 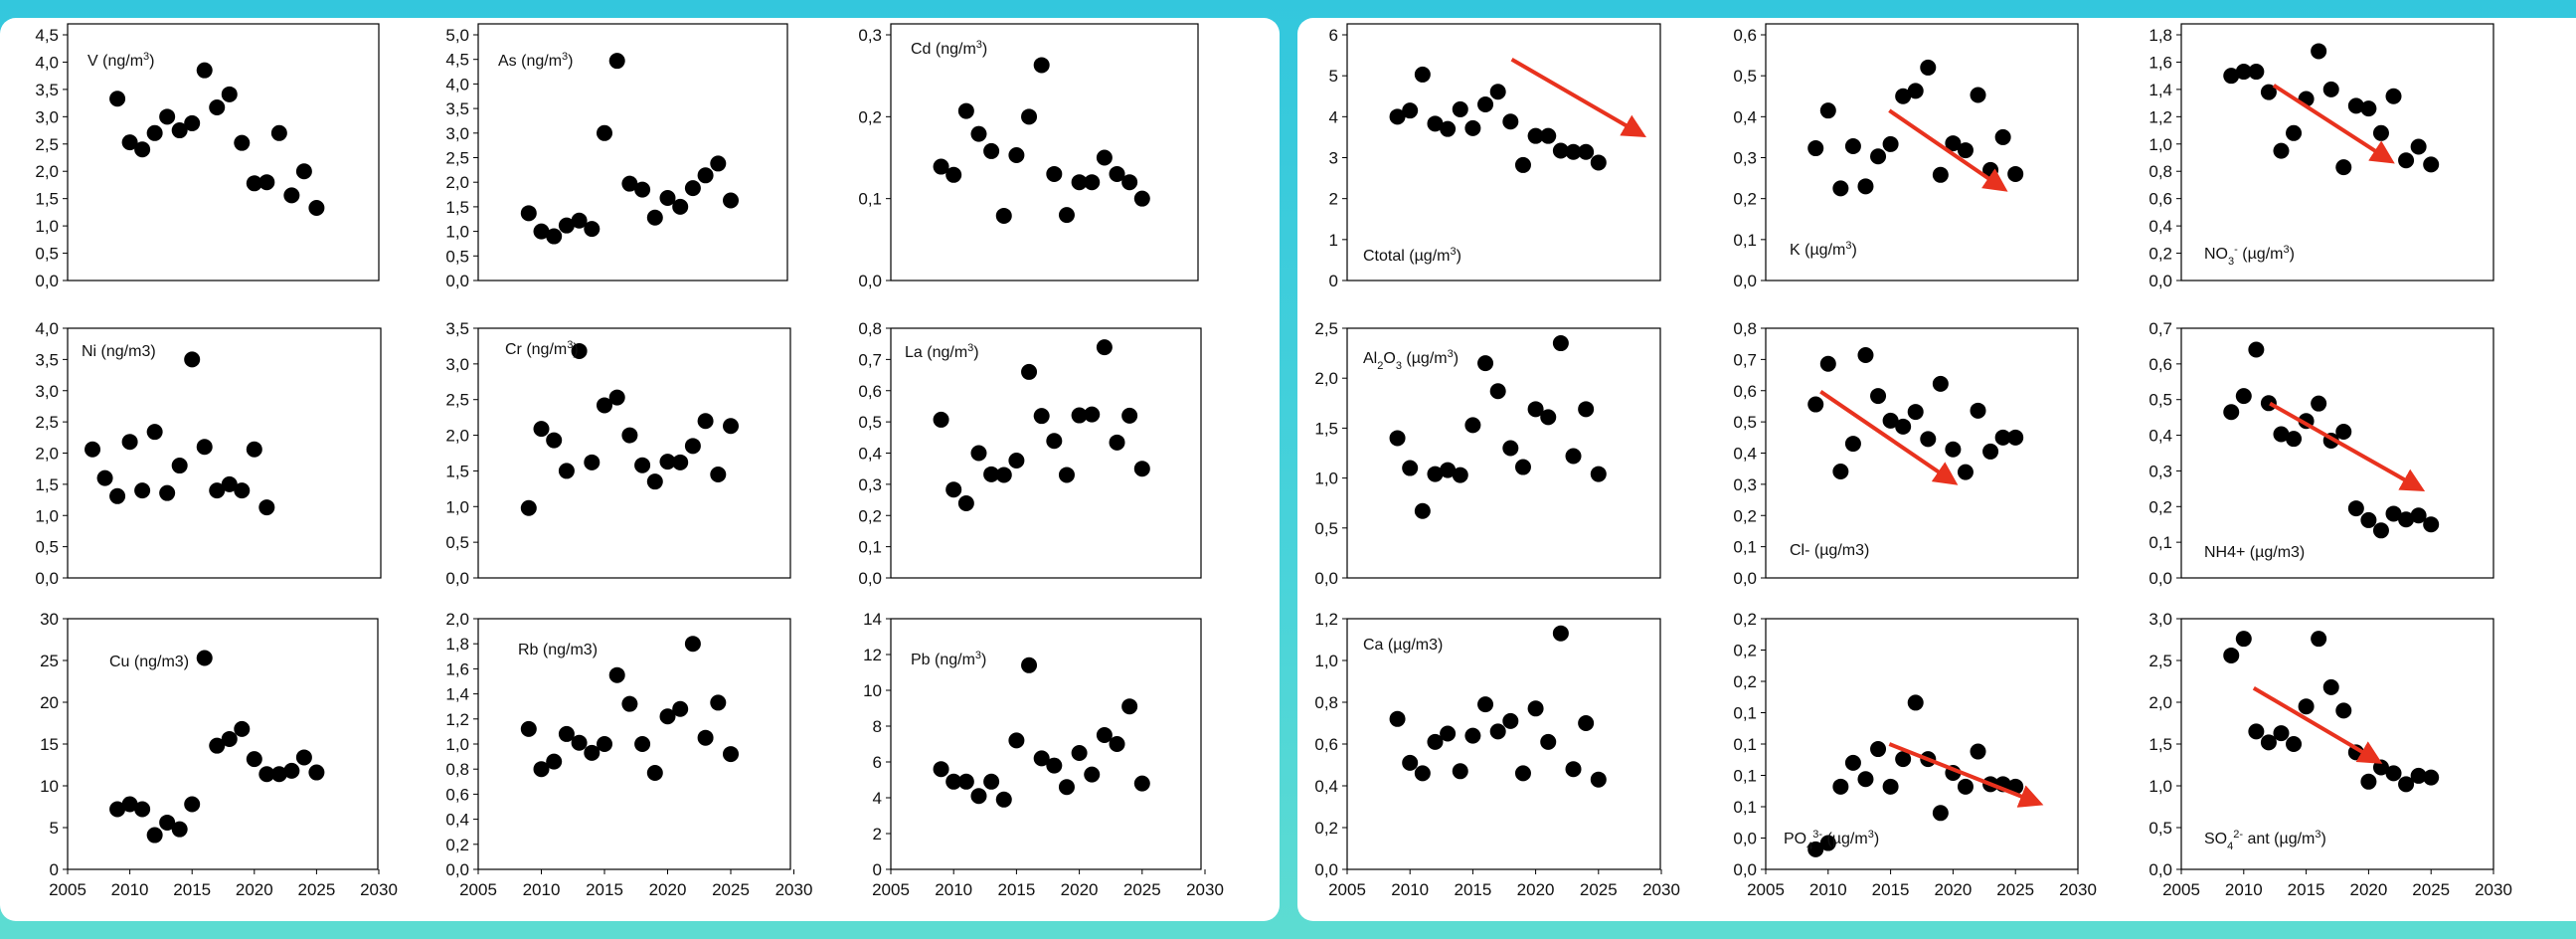 What do you see at coordinates (1487, 453) in the screenshot?
I see `chart-Al2O3: 0,0 0,5 1,0 1,5 2,0 2,5 Al2O3 (µg/m3)` at bounding box center [1487, 453].